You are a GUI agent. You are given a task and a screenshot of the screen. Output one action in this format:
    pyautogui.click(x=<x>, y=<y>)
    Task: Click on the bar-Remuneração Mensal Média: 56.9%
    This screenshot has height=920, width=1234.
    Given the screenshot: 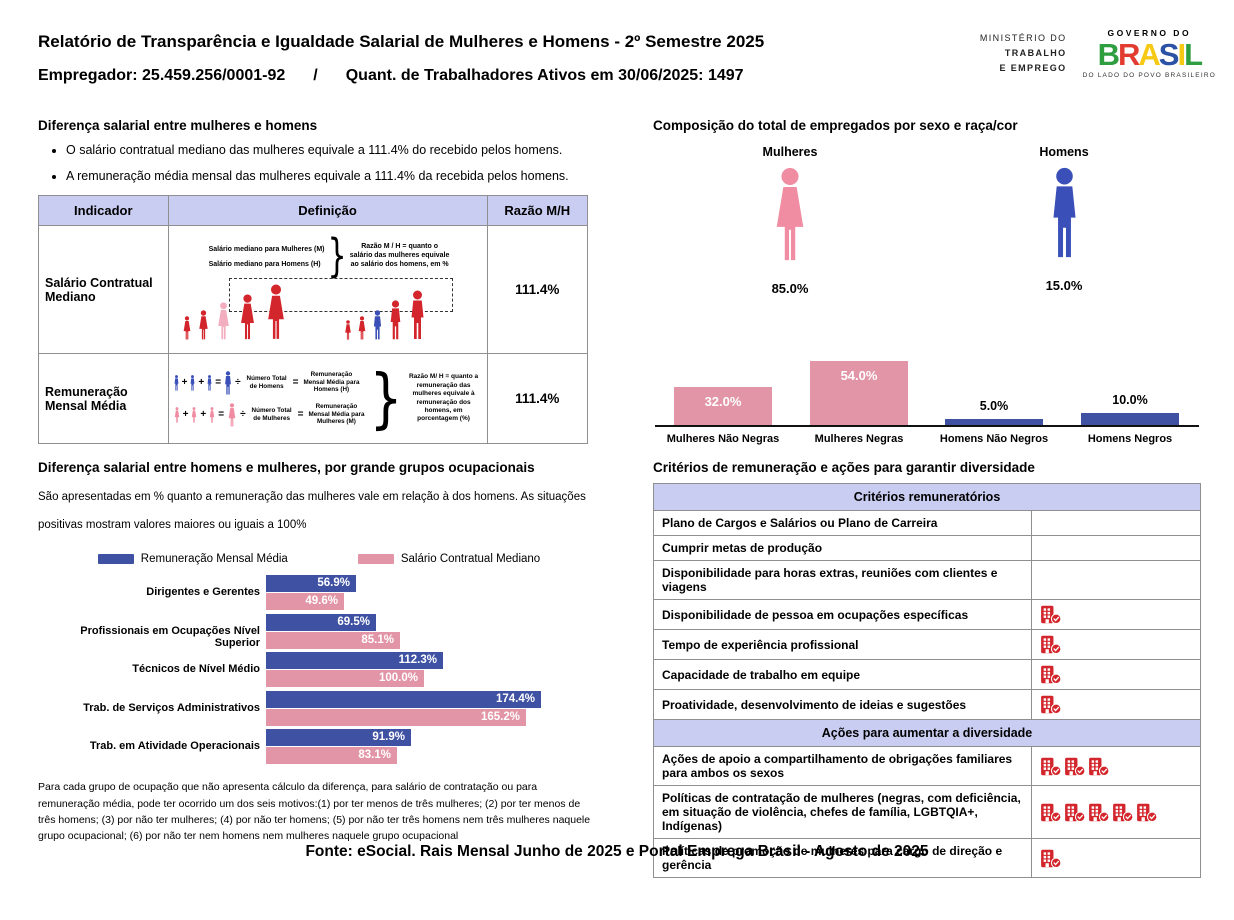 What is the action you would take?
    pyautogui.click(x=311, y=584)
    